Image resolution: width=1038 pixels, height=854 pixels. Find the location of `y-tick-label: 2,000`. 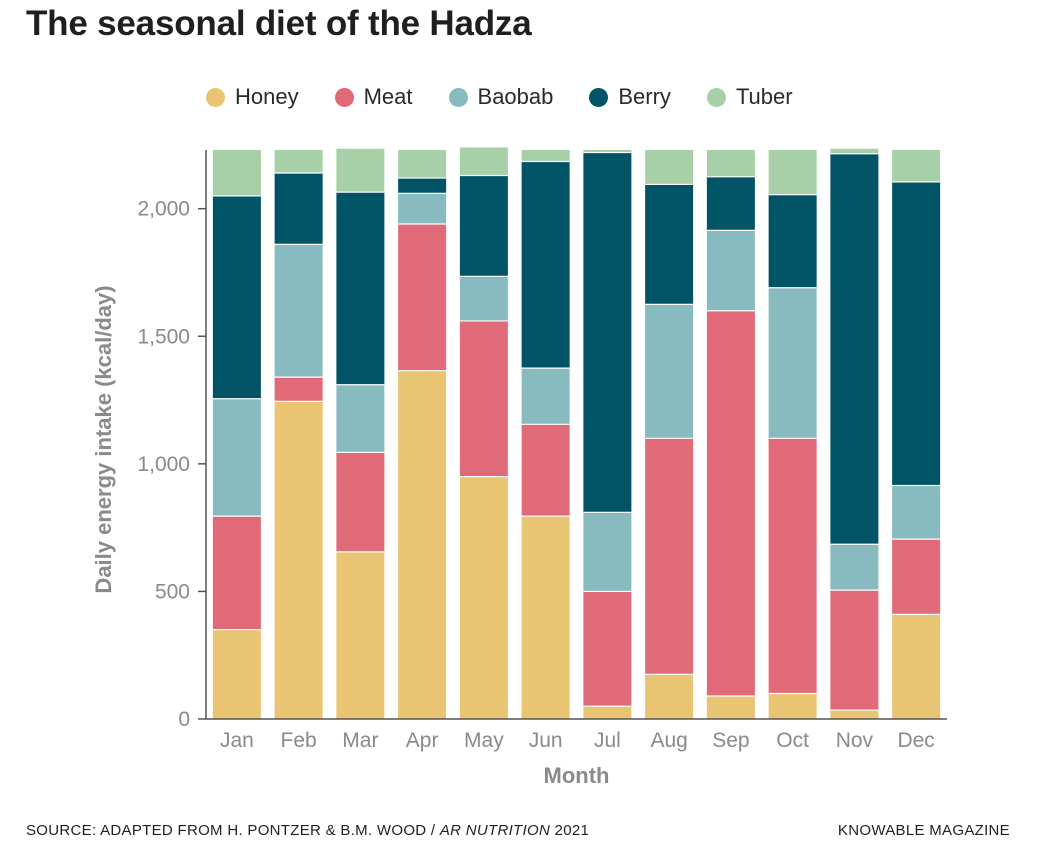

y-tick-label: 2,000 is located at coordinates (163, 209).